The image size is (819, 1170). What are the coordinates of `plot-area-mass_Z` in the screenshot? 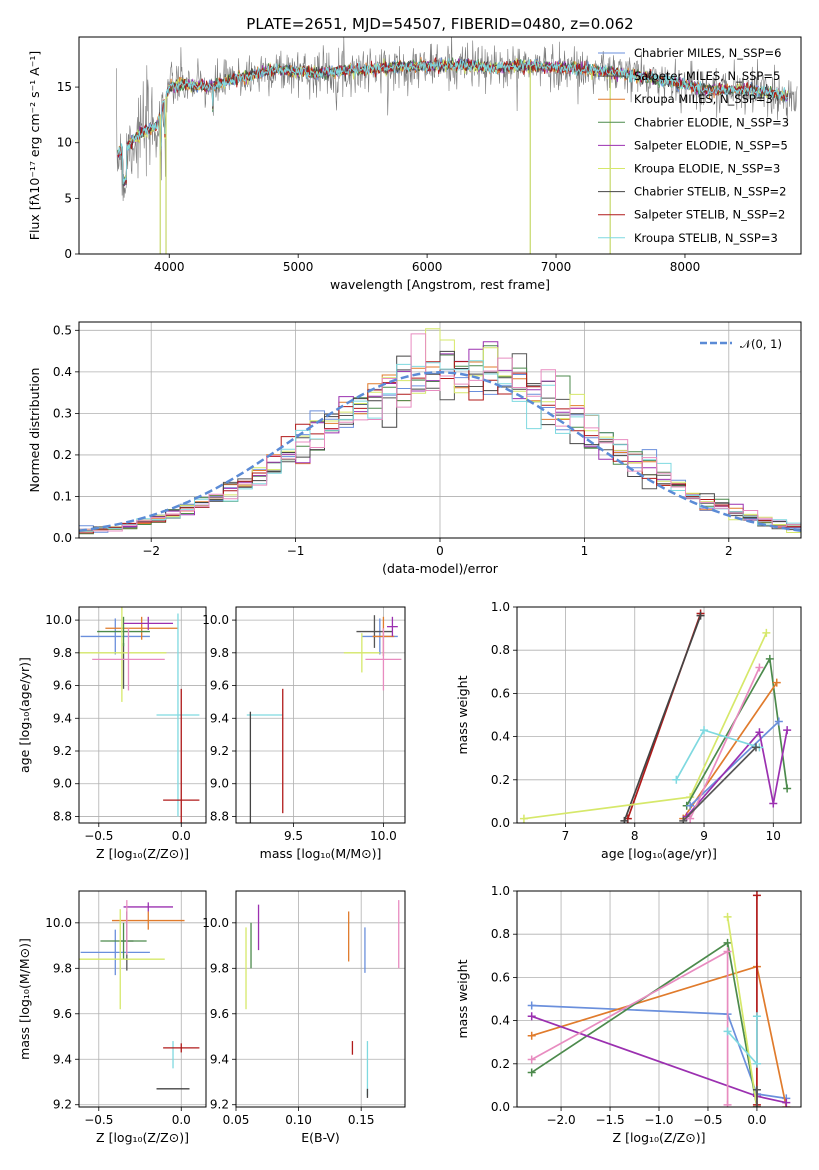 It's located at (139, 995).